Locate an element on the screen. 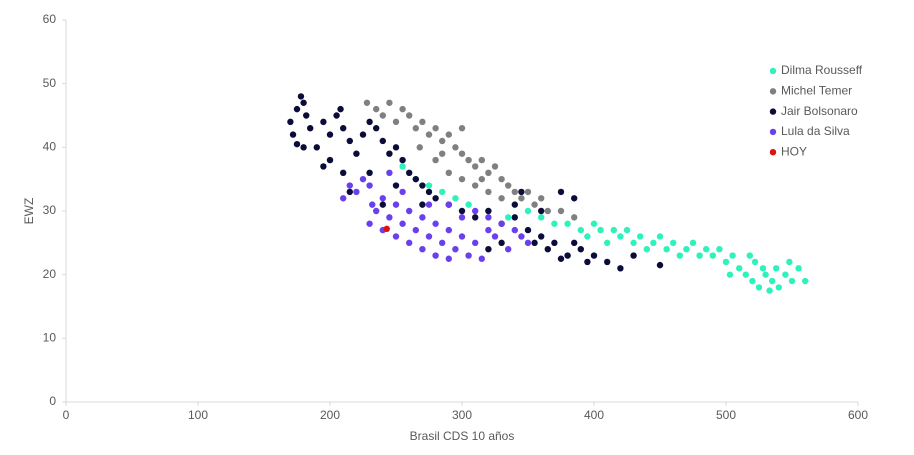  y-tick-label: 60 is located at coordinates (50, 19).